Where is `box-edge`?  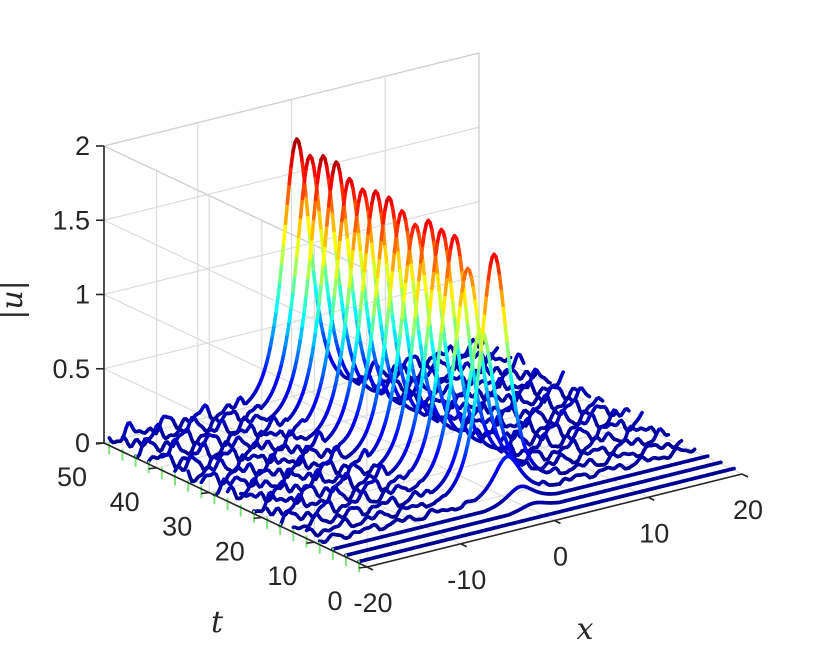 box-edge is located at coordinates (291, 99).